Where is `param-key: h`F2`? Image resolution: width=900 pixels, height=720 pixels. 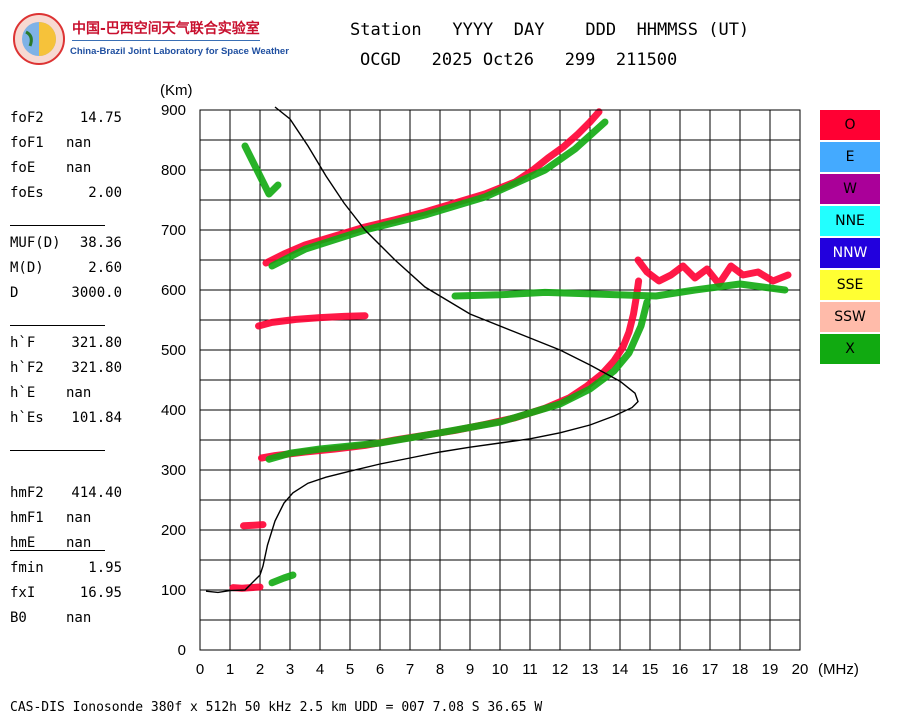
param-key: h`F2 is located at coordinates (27, 368).